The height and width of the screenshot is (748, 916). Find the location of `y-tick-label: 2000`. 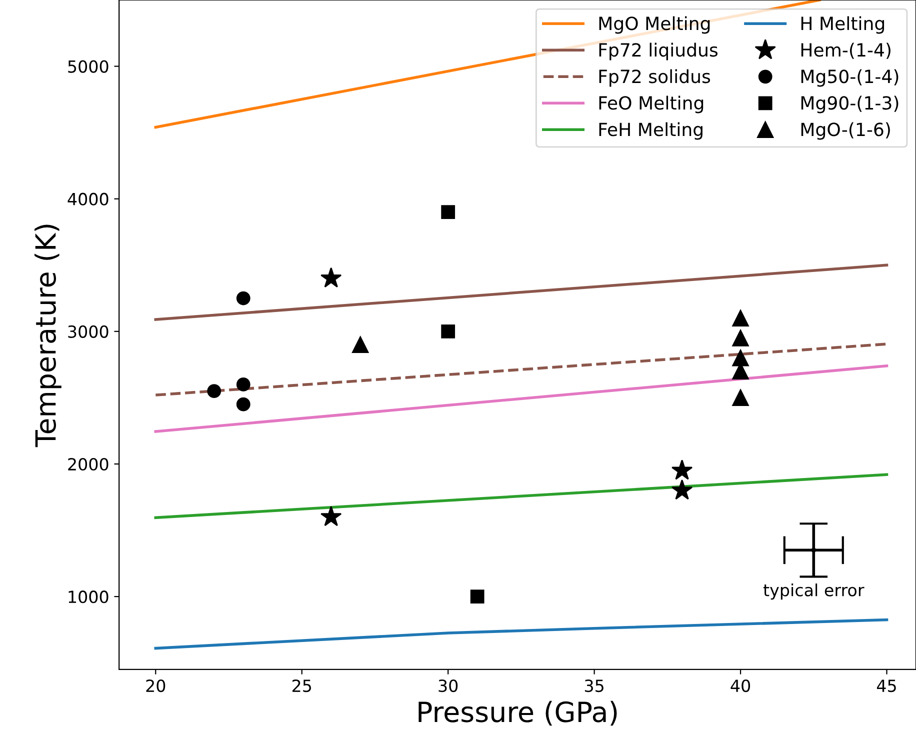

y-tick-label: 2000 is located at coordinates (88, 464).